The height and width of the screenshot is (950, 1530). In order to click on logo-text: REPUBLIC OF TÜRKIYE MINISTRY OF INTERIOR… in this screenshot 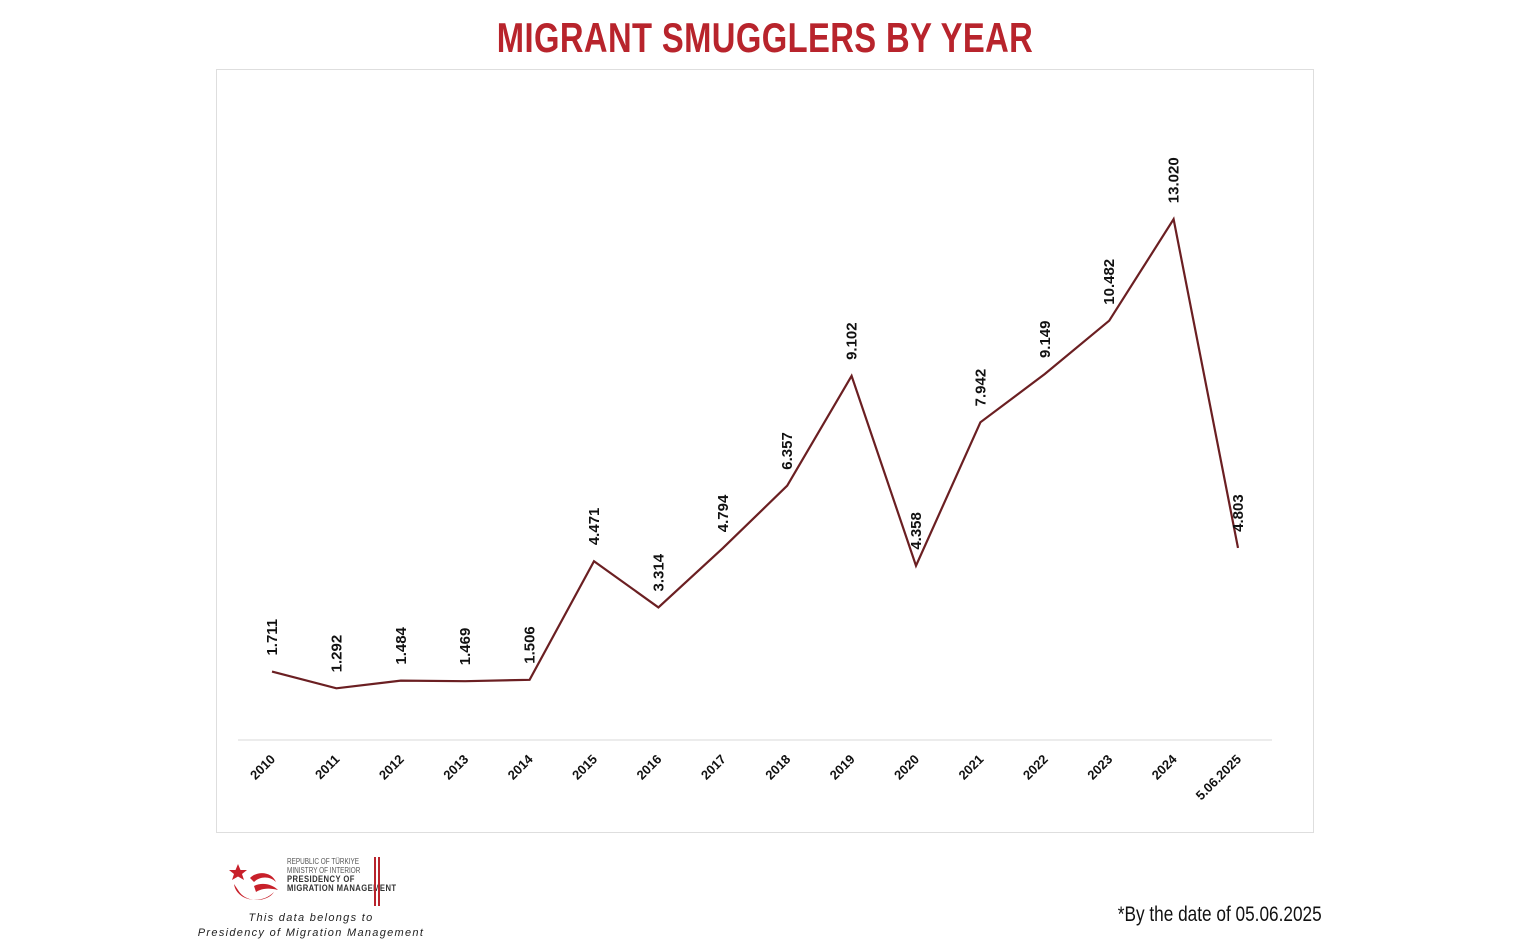, I will do `click(351, 875)`.